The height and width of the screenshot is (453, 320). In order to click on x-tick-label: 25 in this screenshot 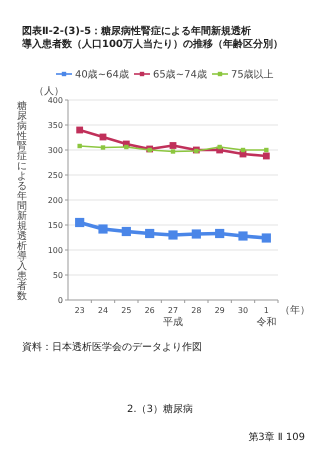, I will do `click(126, 310)`.